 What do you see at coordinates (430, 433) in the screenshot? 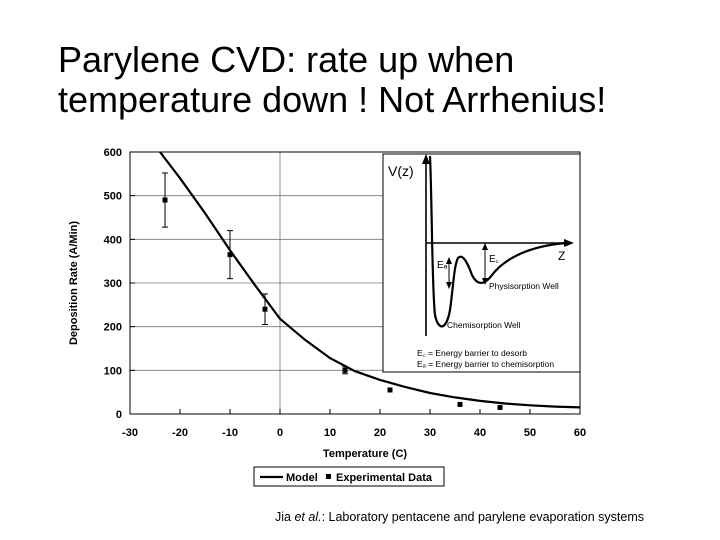
I see `x-tick-label: 30` at bounding box center [430, 433].